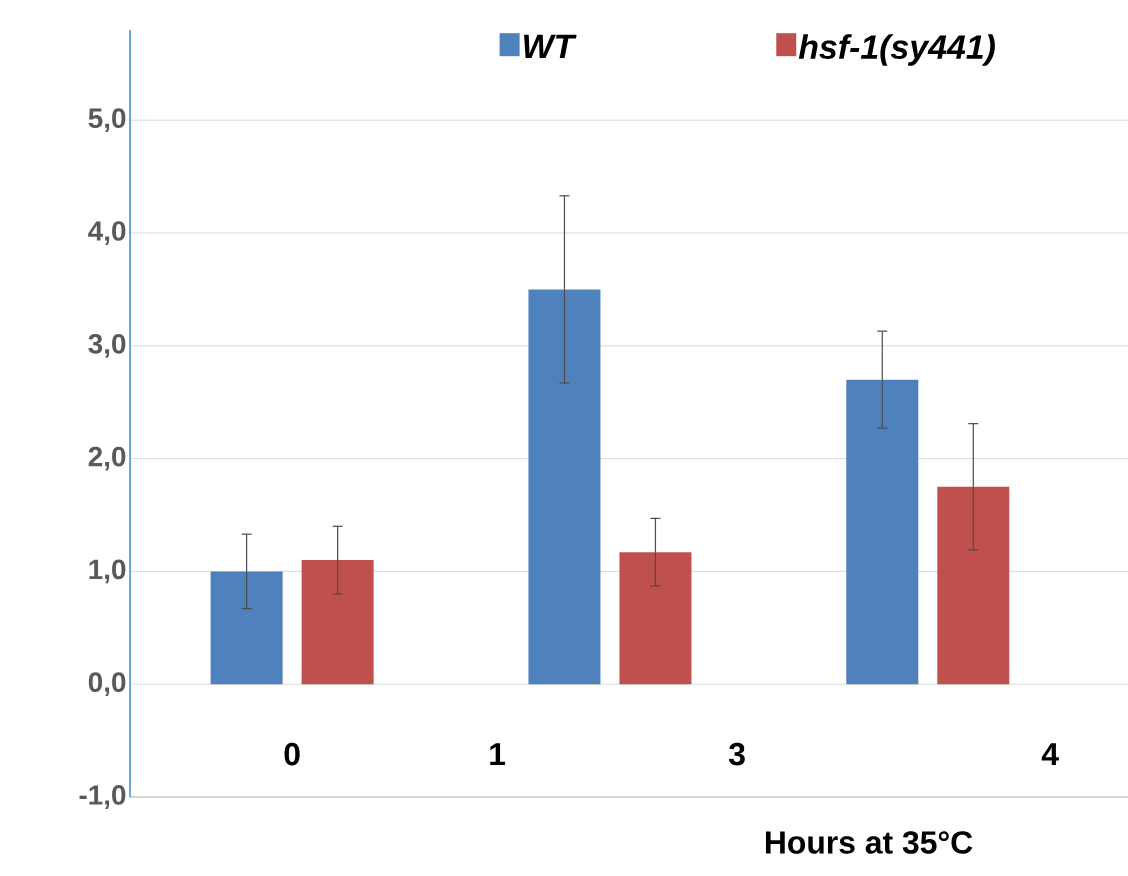 This screenshot has height=876, width=1128. I want to click on y-tick-label: 0,0, so click(107, 684).